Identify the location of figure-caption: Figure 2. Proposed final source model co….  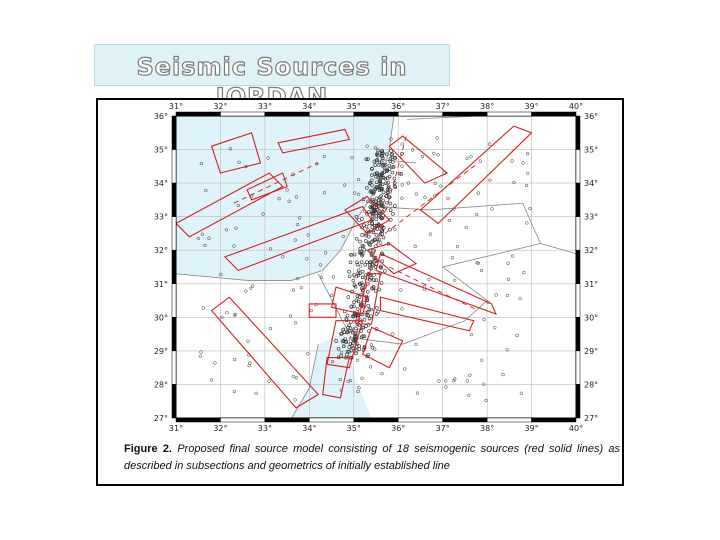
(372, 458).